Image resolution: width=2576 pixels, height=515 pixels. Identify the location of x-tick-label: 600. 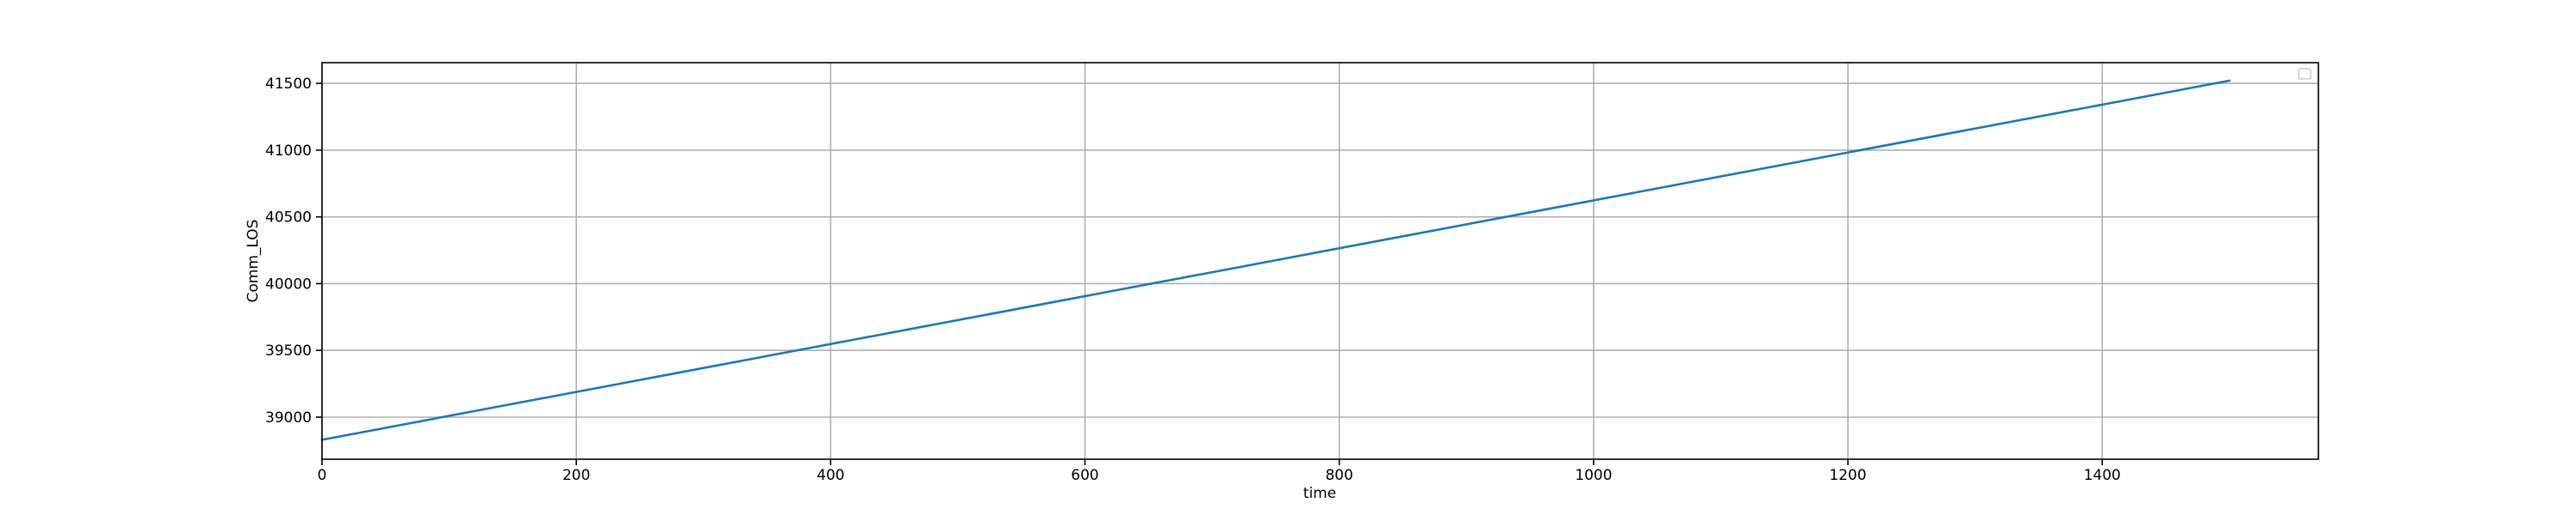
(1085, 475).